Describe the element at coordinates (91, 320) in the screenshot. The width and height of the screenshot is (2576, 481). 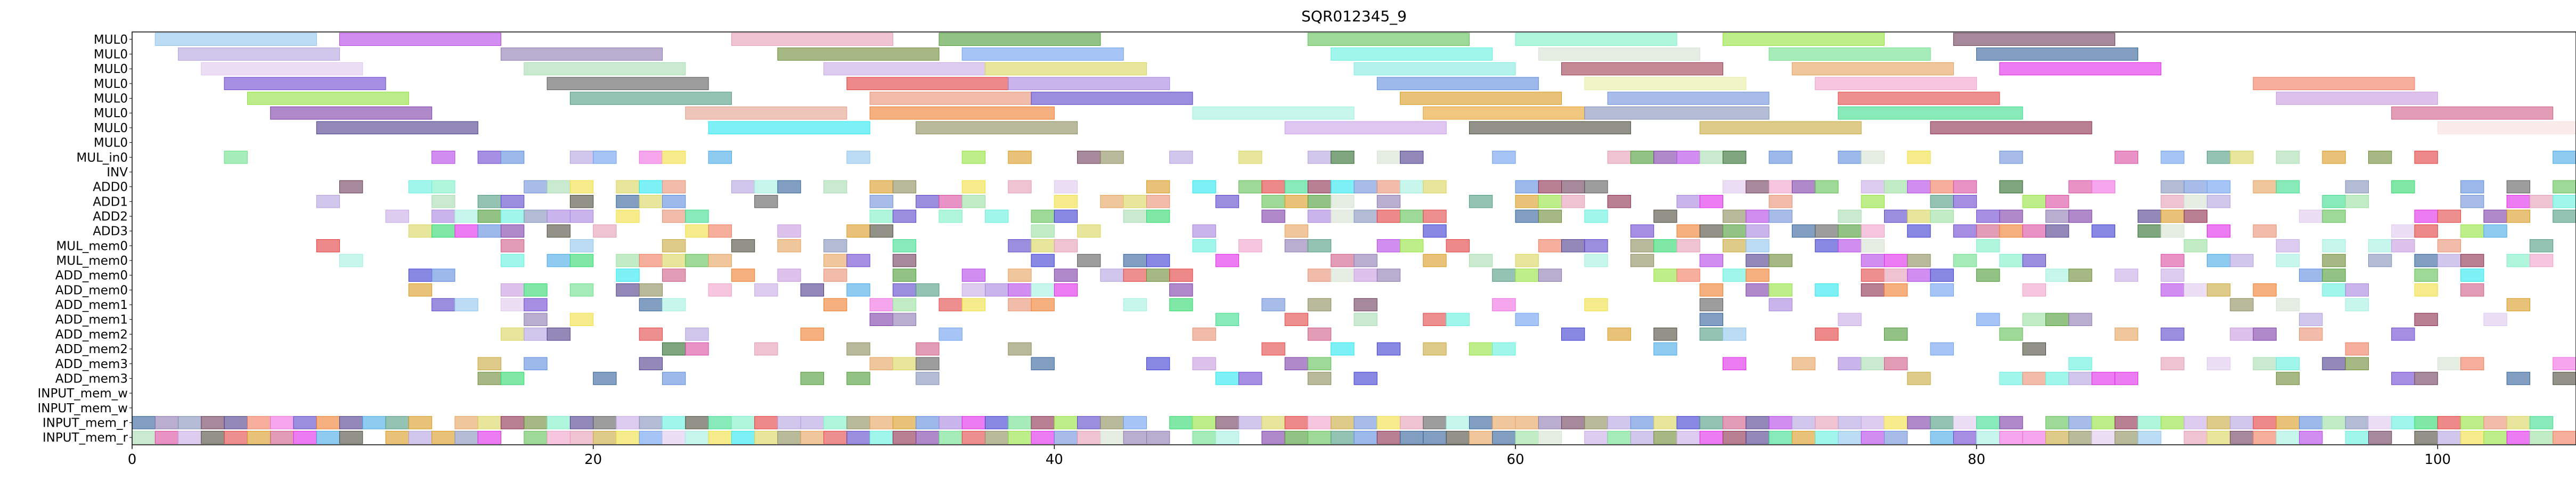
I see `y-tick-label: ADD_mem1` at that location.